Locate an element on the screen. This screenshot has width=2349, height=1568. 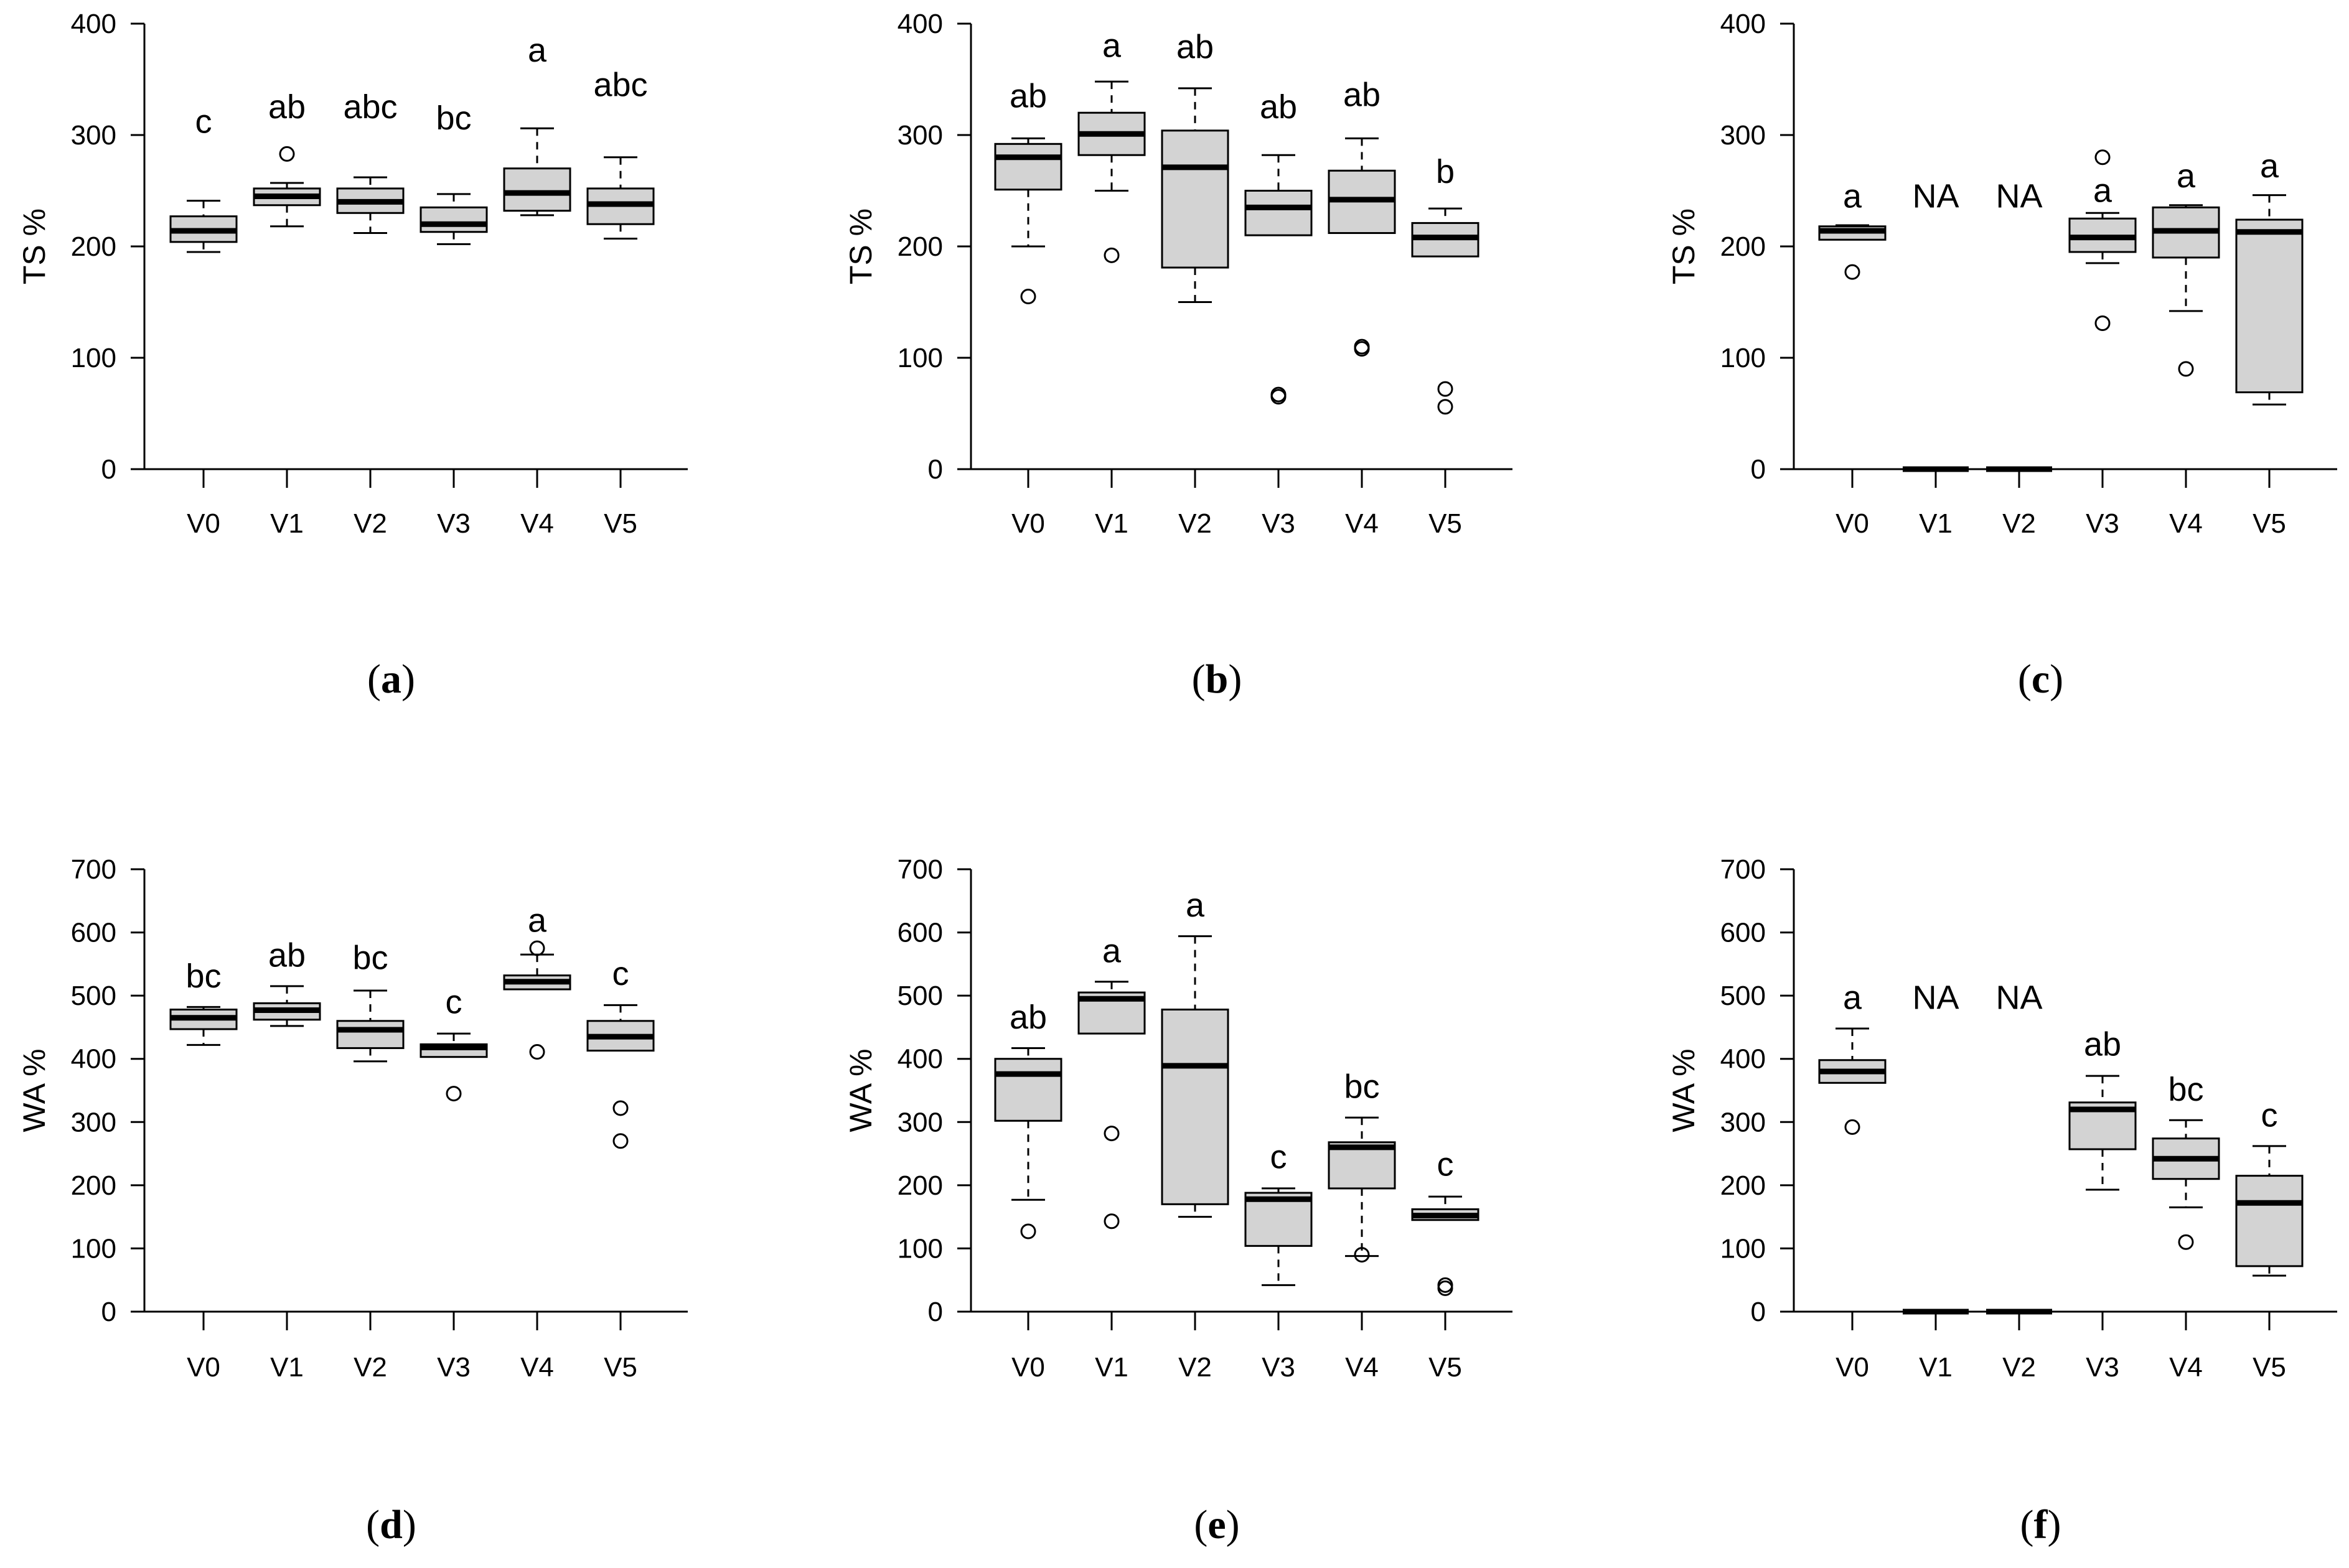
box-v5: a is located at coordinates (2269, 276).